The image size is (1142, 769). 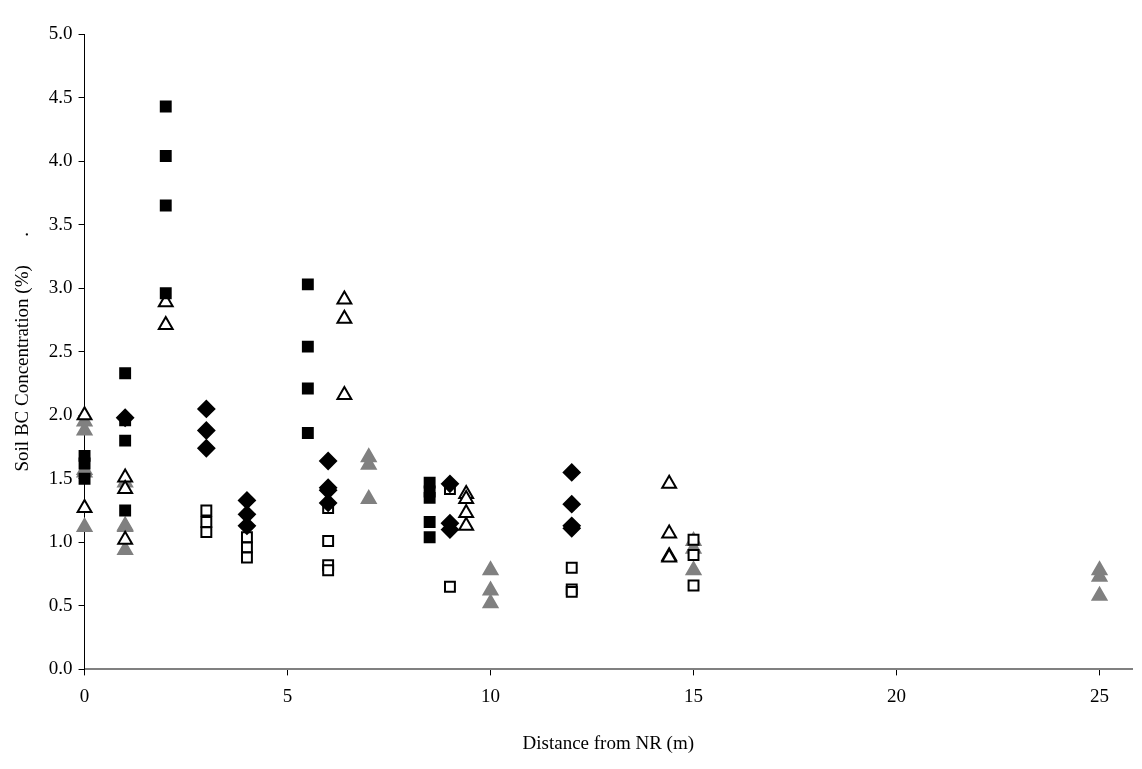 I want to click on x-tick-label: 0, so click(x=84, y=695).